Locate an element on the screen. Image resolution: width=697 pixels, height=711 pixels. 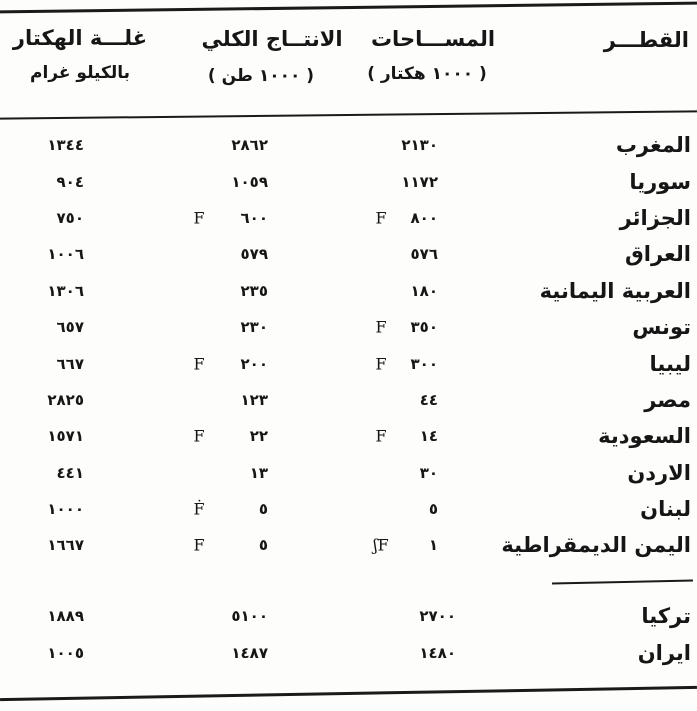
yield-value: ١٠٠٥ is located at coordinates (65, 652).